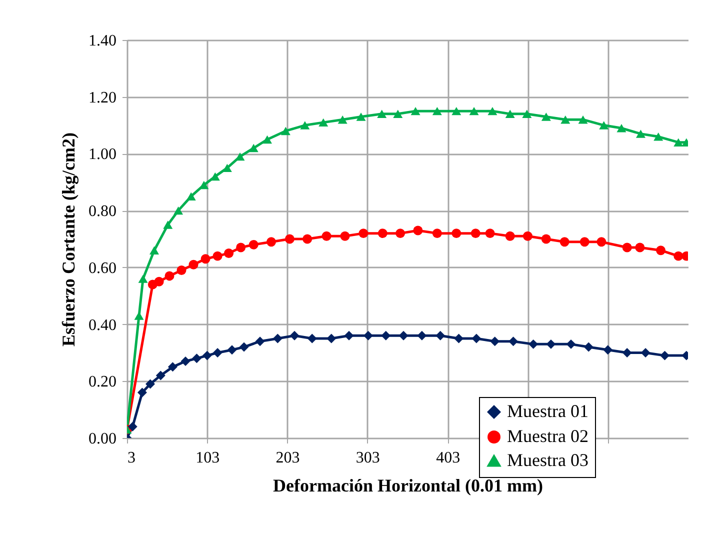 The image size is (716, 535). I want to click on legend-label: Muestra 02, so click(547, 436).